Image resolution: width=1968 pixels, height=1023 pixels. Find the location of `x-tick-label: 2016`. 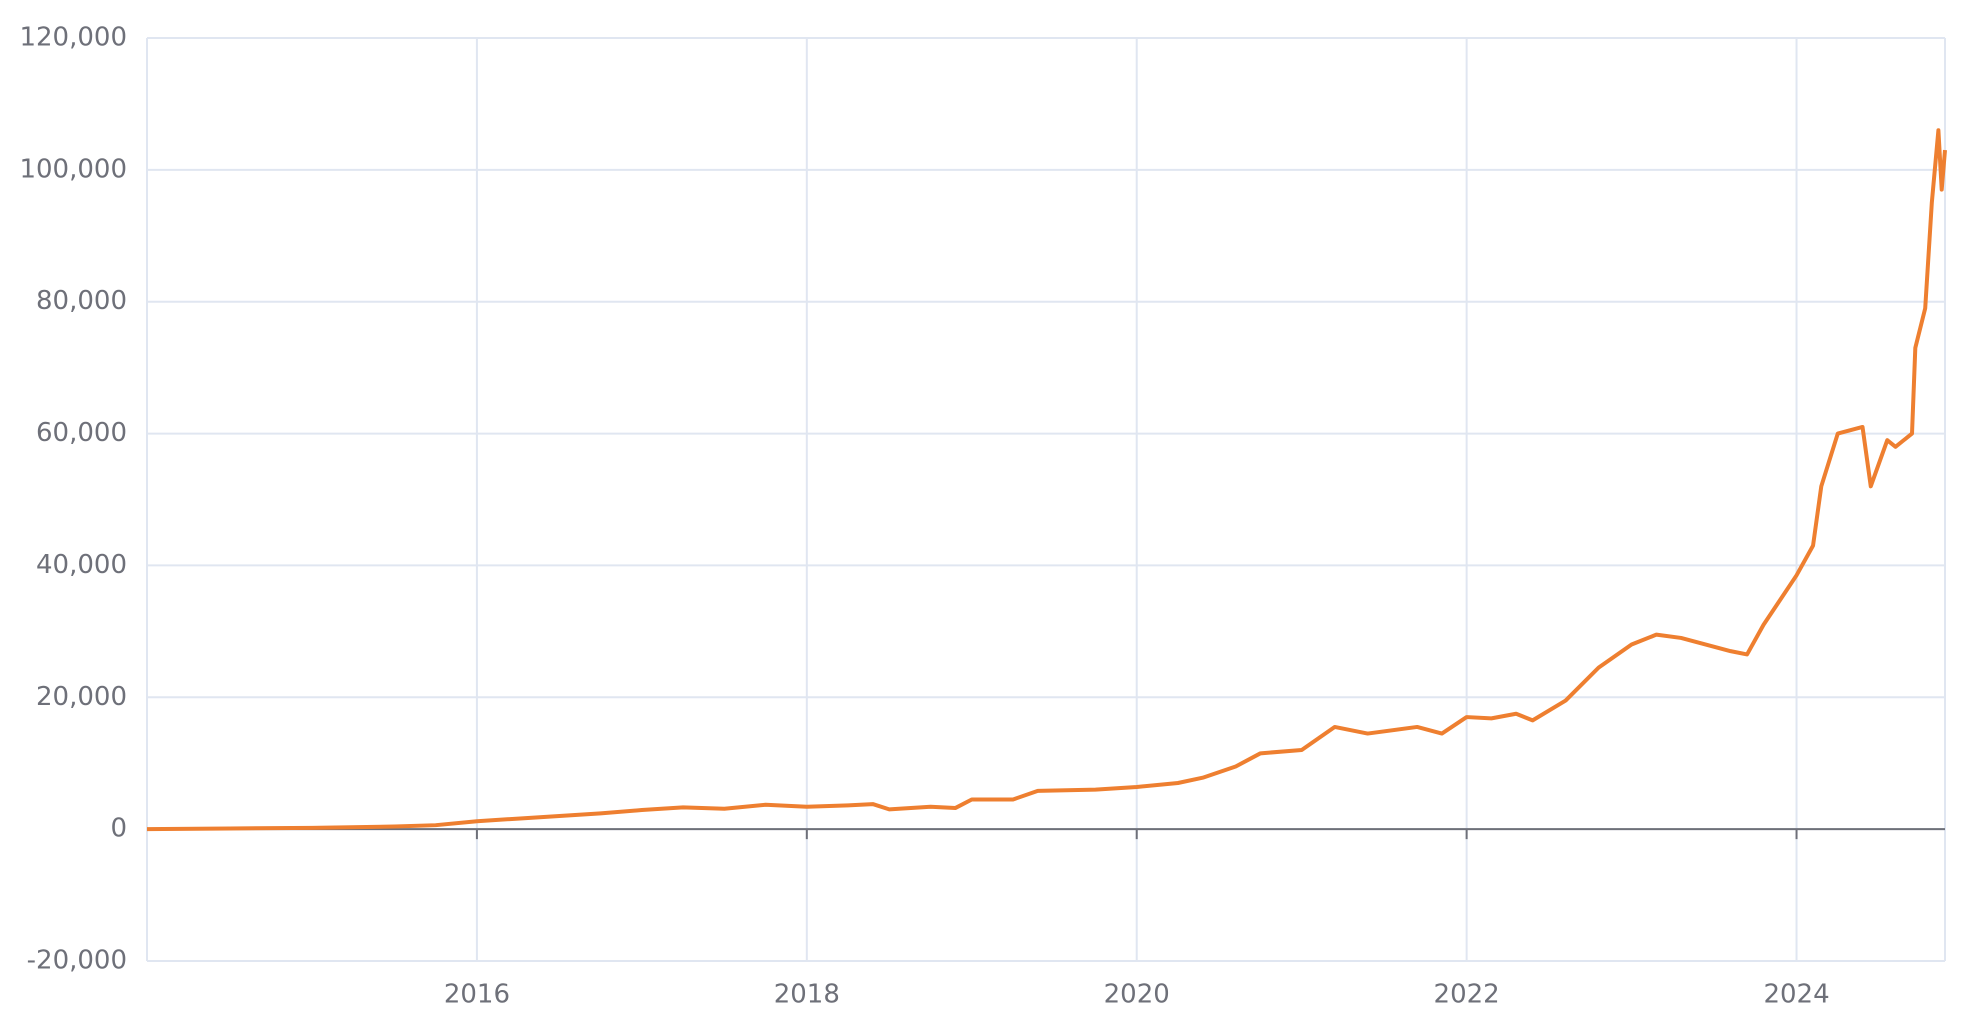

x-tick-label: 2016 is located at coordinates (477, 995).